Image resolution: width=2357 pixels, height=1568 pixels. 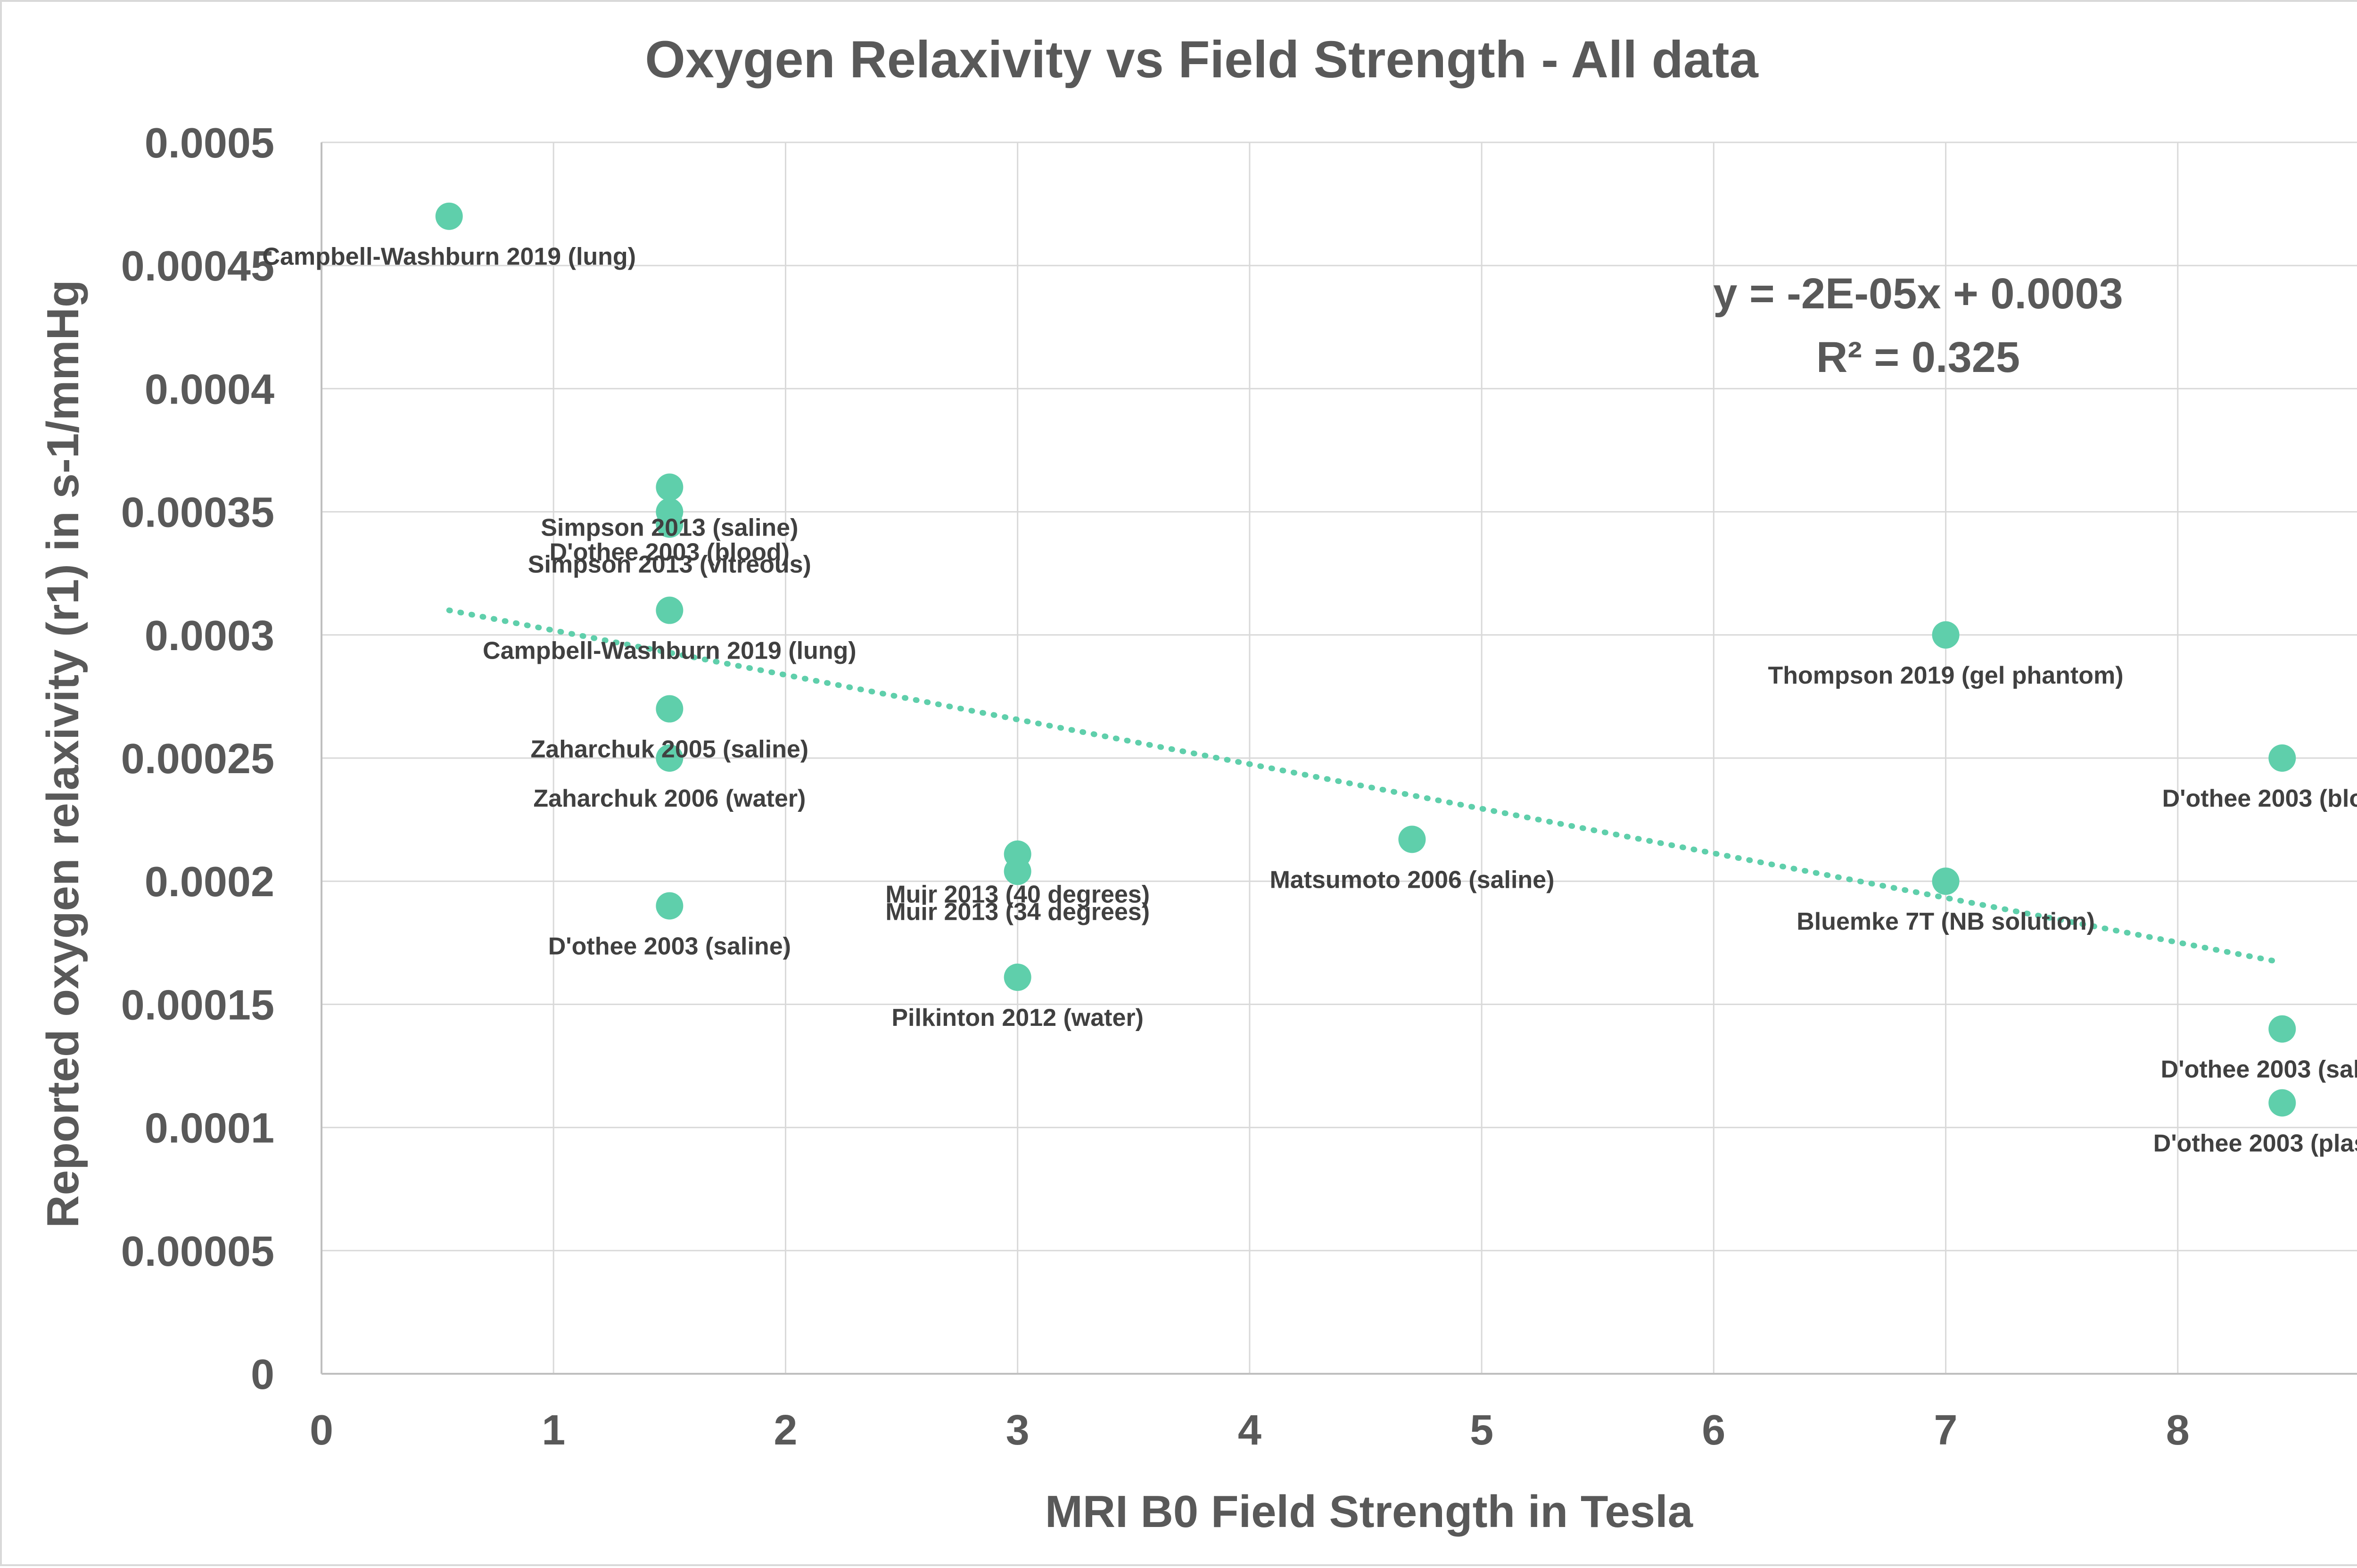 I want to click on x-axis-title: MRI B0 Field Strength in Tesla, so click(x=1369, y=1511).